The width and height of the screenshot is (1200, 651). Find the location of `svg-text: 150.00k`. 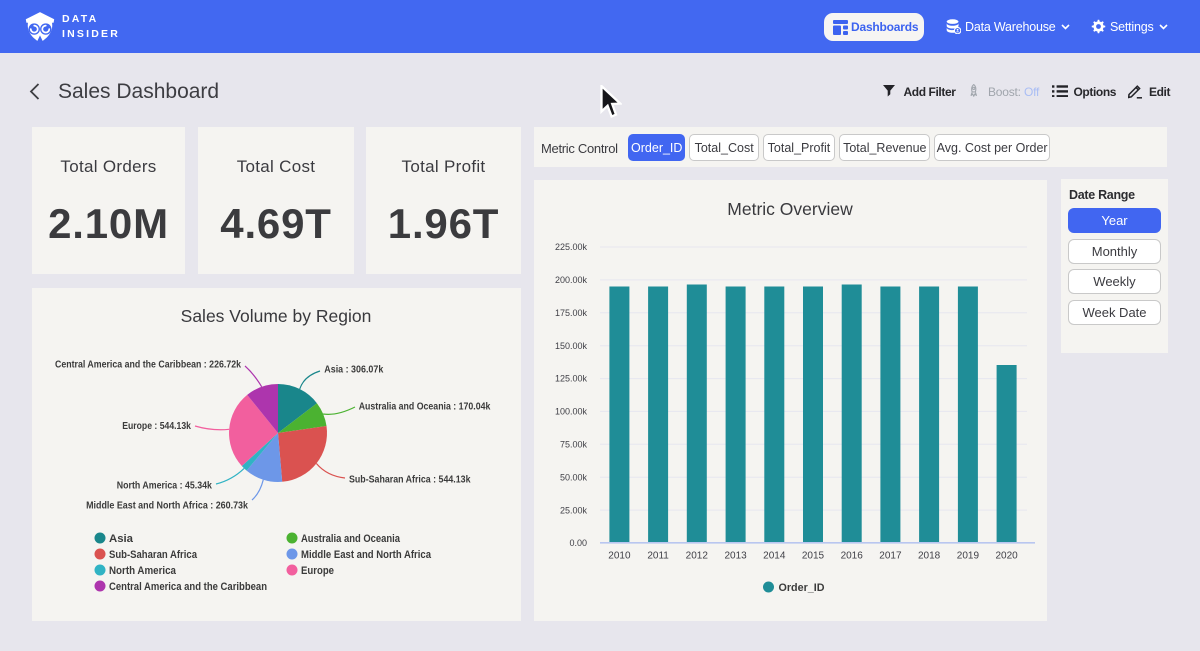

svg-text: 150.00k is located at coordinates (571, 346).